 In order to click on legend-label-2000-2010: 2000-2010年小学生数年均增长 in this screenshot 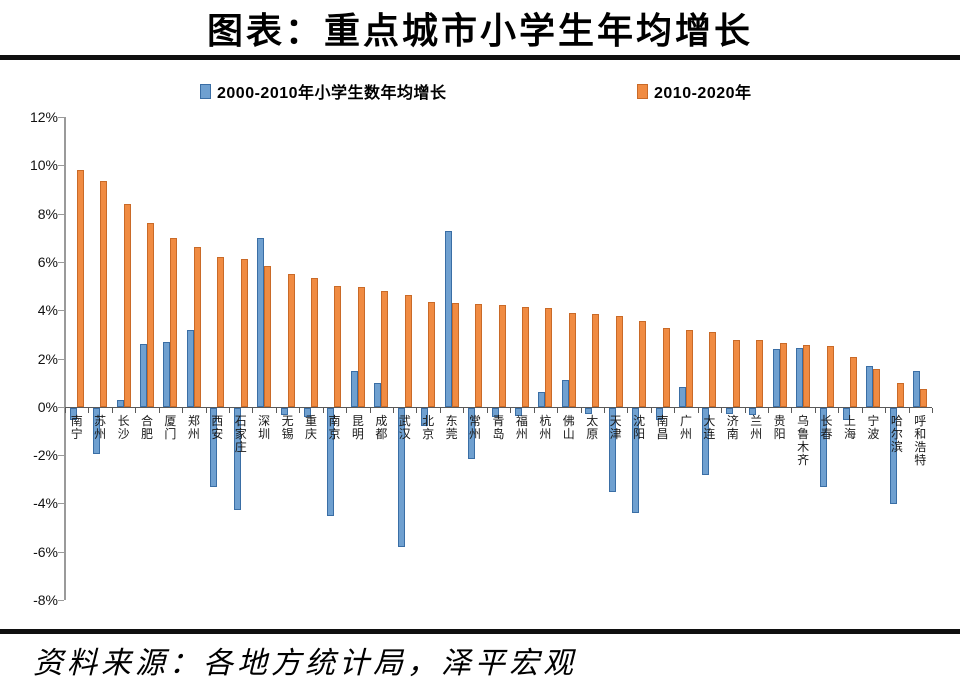, I will do `click(332, 93)`.